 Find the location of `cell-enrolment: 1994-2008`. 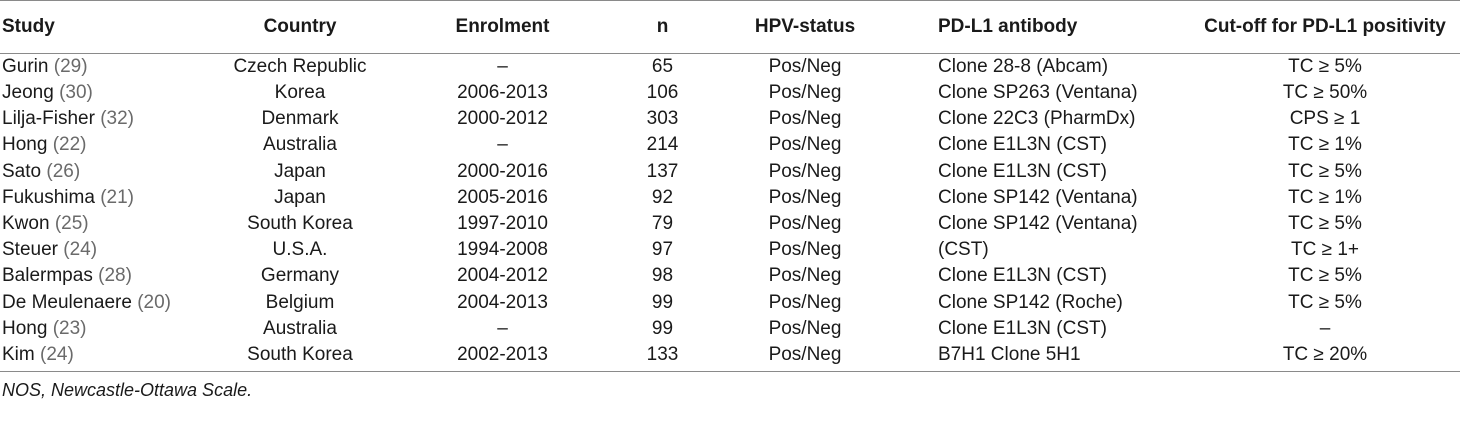

cell-enrolment: 1994-2008 is located at coordinates (502, 250).